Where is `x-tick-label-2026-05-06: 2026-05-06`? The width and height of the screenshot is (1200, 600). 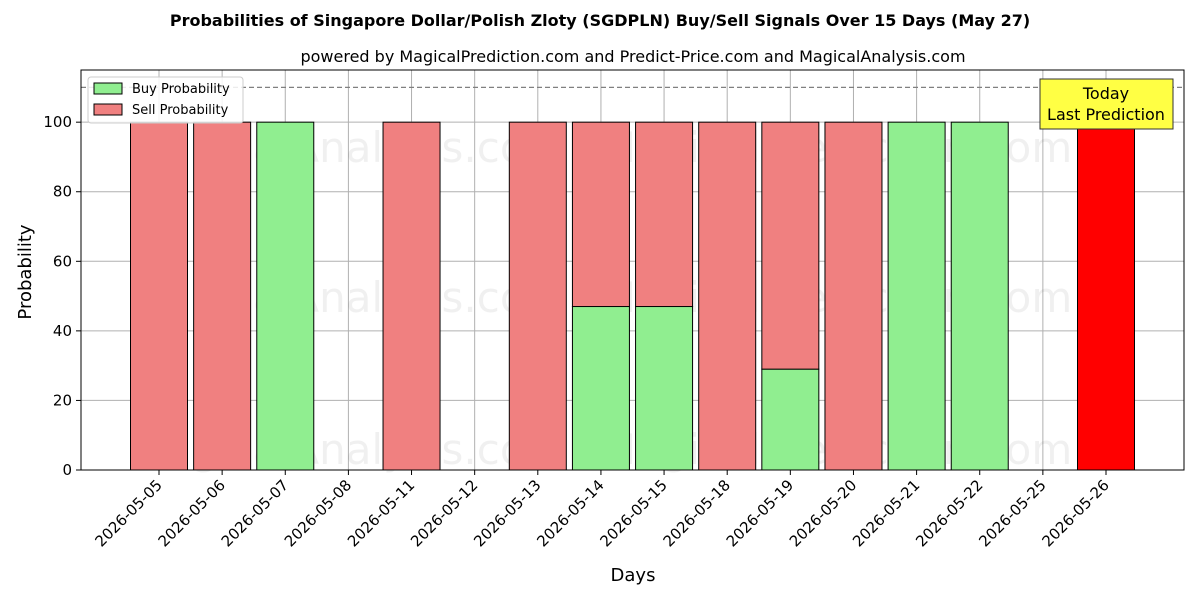 x-tick-label-2026-05-06: 2026-05-06 is located at coordinates (192, 513).